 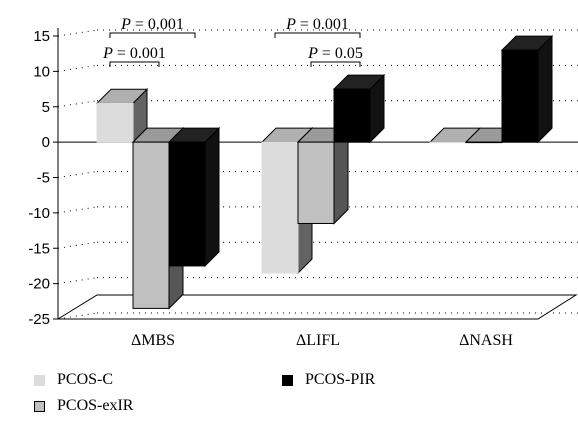 I want to click on chart-floor, so click(x=317, y=307).